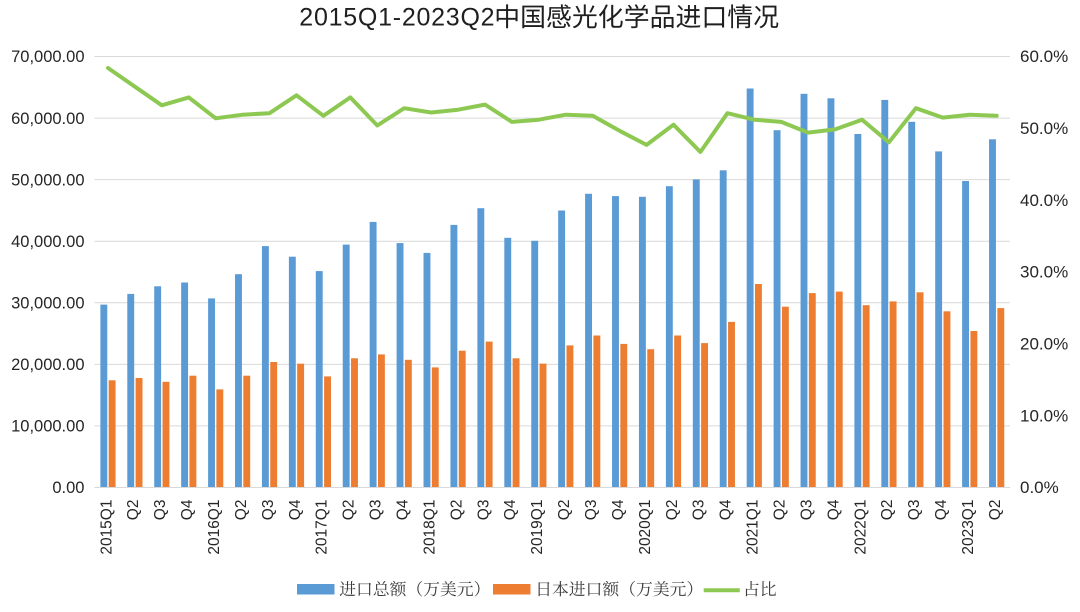 Image resolution: width=1080 pixels, height=612 pixels. What do you see at coordinates (1044, 56) in the screenshot?
I see `svg-text: 60.0%` at bounding box center [1044, 56].